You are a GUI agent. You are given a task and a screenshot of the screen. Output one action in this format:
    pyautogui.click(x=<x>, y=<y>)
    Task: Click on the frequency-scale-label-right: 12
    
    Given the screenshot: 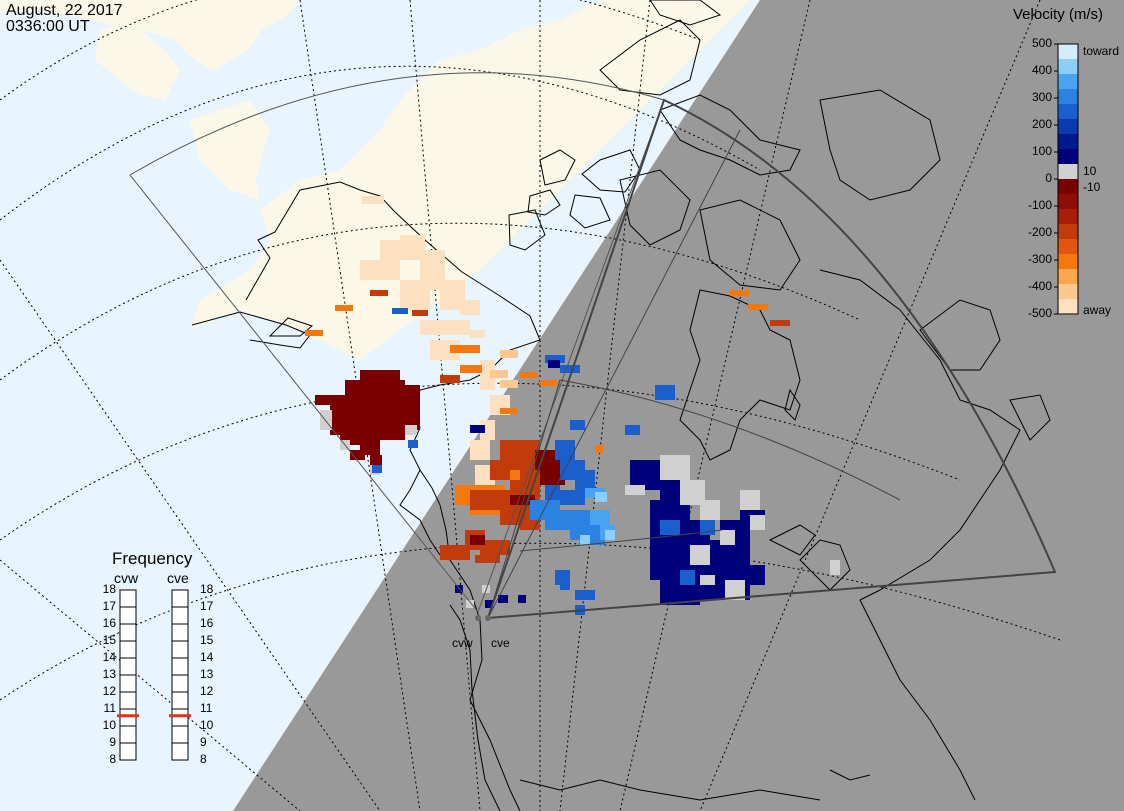 What is the action you would take?
    pyautogui.click(x=207, y=691)
    